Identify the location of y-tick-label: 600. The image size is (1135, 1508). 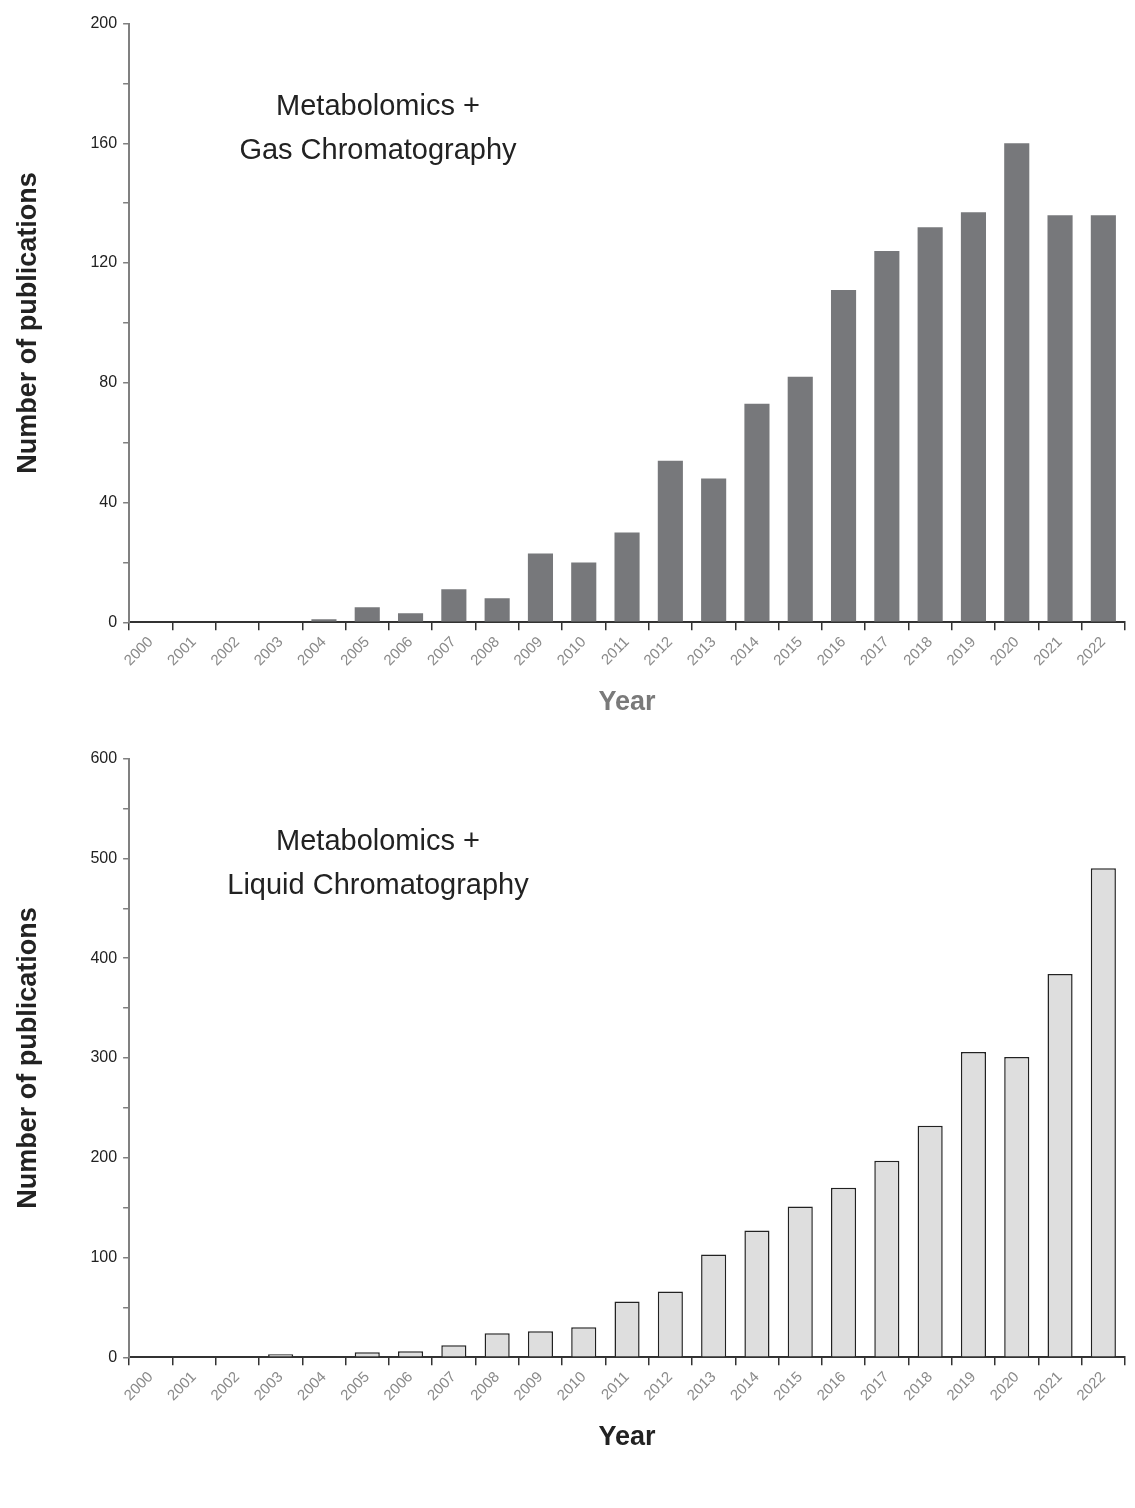
(104, 758).